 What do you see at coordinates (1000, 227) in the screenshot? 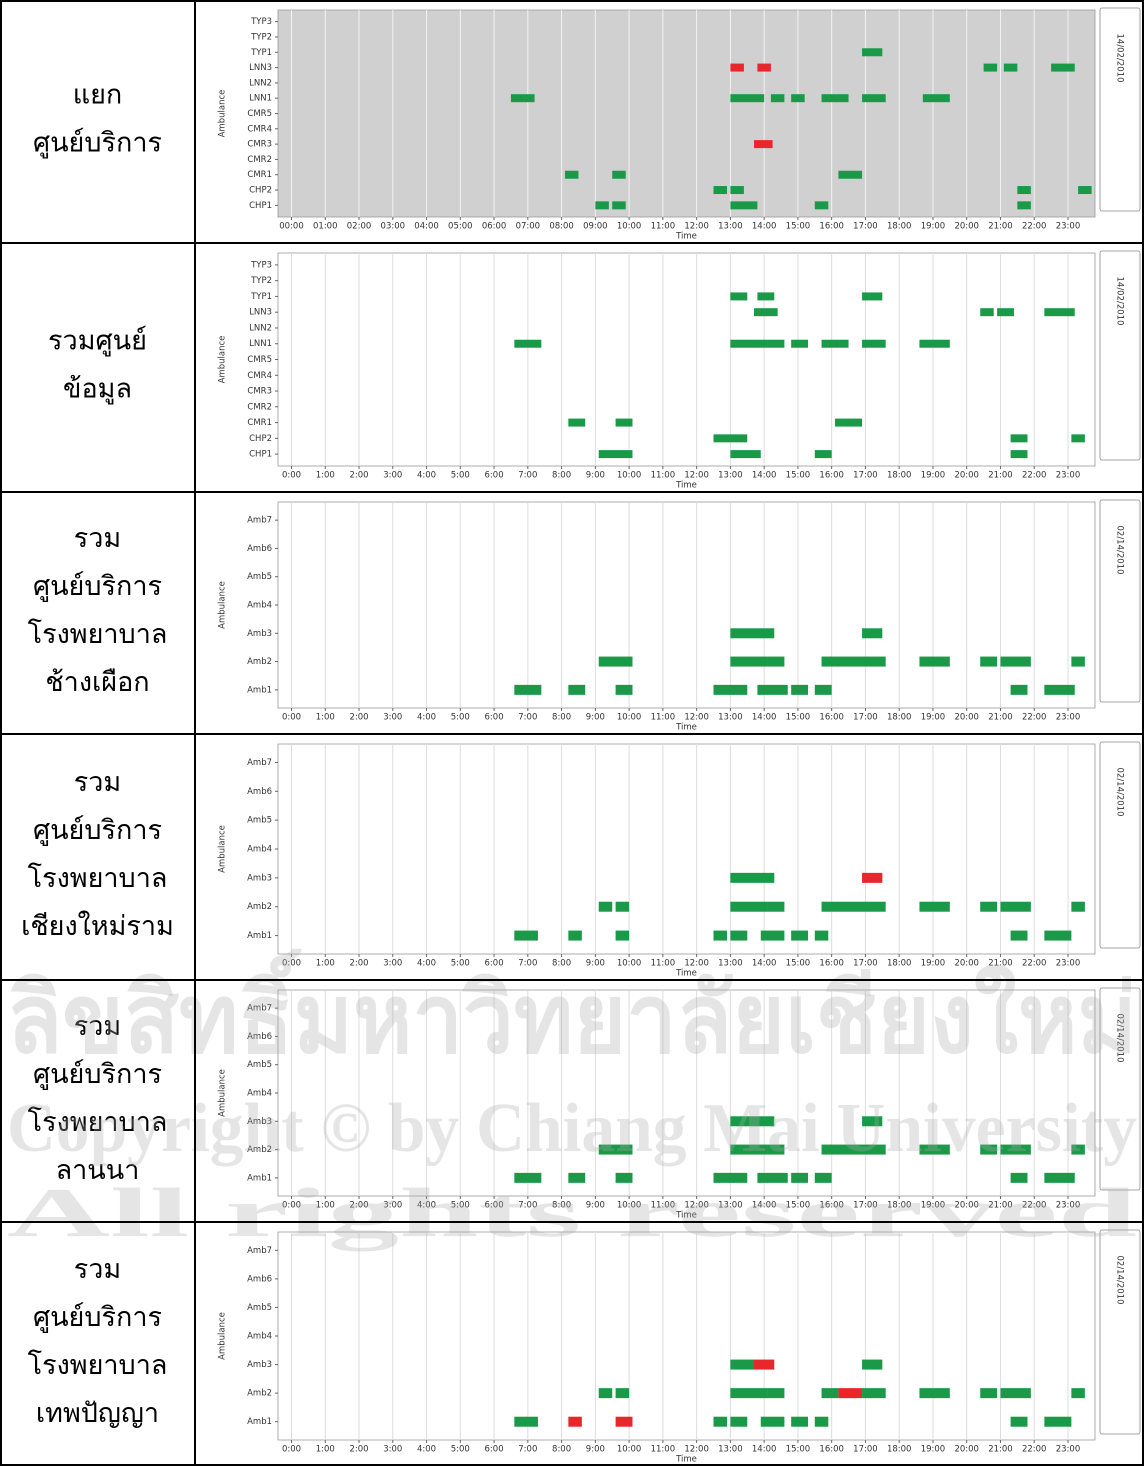
I see `x-tick-label: 21:00` at bounding box center [1000, 227].